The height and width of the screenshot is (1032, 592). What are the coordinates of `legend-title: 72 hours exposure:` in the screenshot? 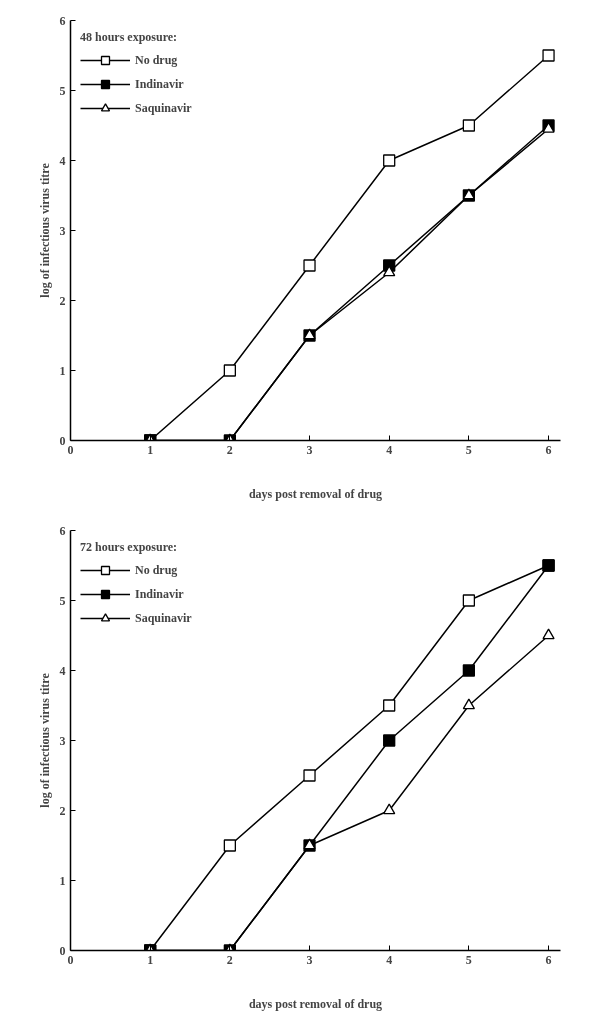 It's located at (129, 547).